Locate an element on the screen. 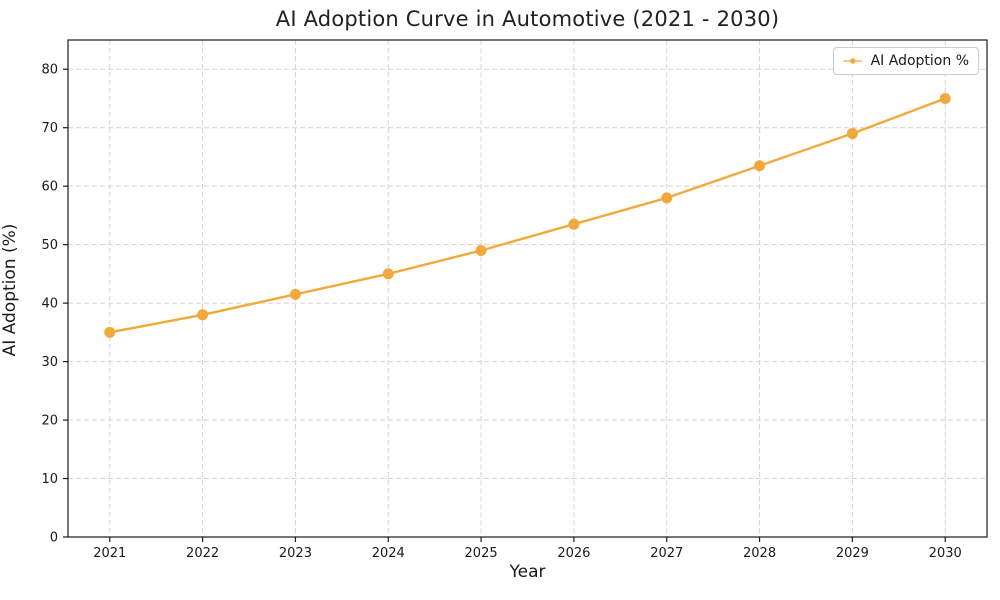  y-tick-label: 30 is located at coordinates (49, 362).